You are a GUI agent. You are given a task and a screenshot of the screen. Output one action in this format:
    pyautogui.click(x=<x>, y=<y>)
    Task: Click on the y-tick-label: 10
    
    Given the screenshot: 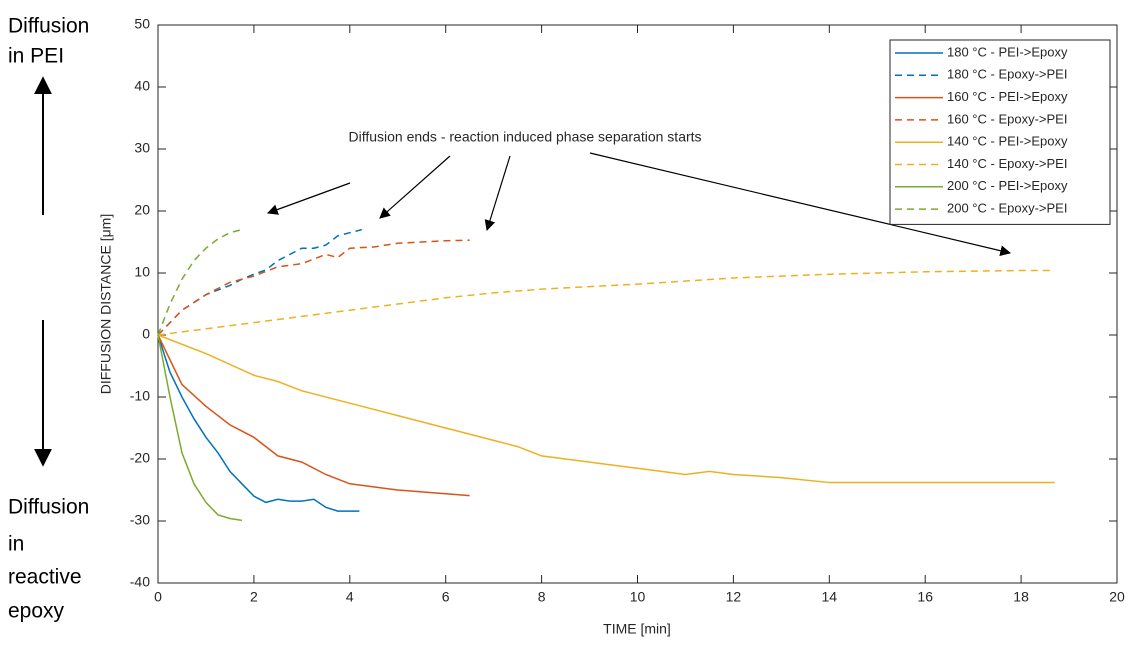 What is the action you would take?
    pyautogui.click(x=142, y=272)
    